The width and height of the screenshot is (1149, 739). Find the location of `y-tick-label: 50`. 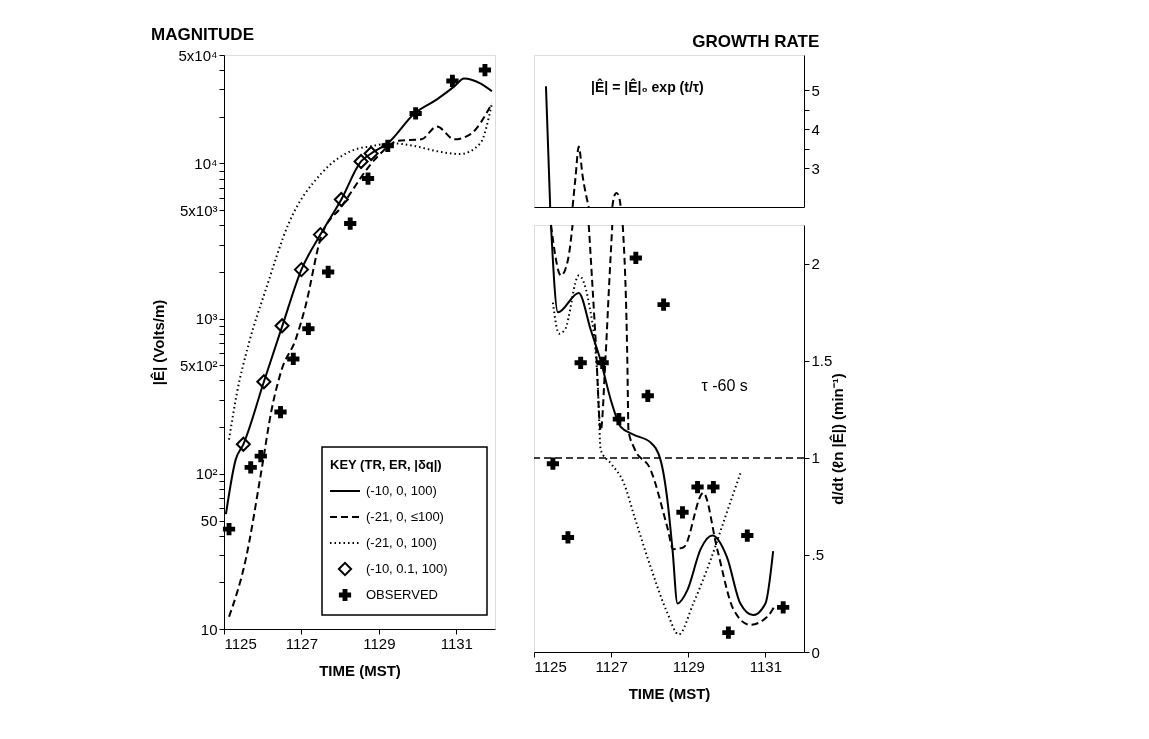

y-tick-label: 50 is located at coordinates (209, 521).